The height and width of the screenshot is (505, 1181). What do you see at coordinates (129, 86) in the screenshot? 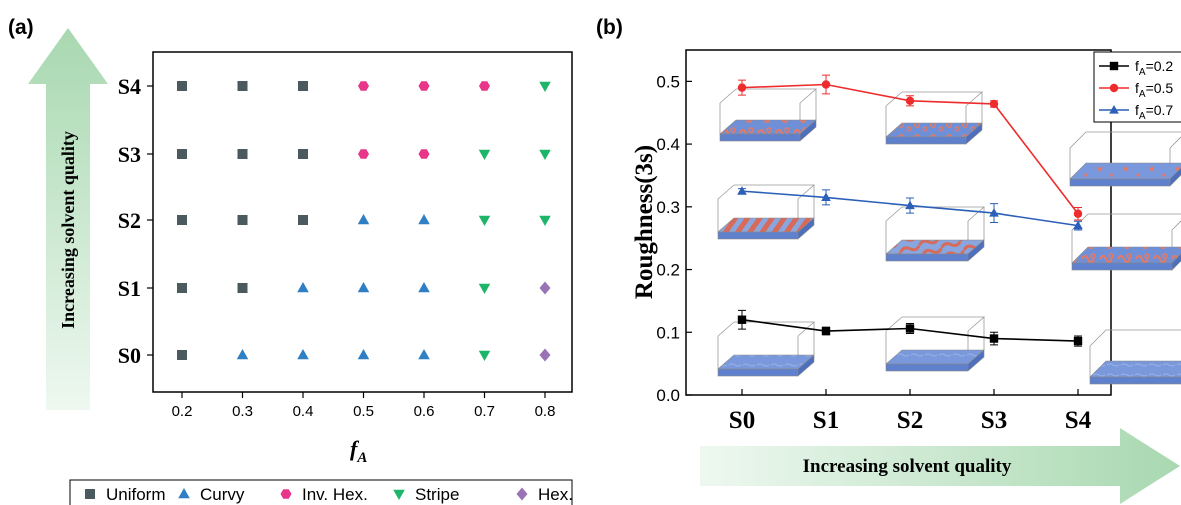
I see `y-tick-label: S4` at bounding box center [129, 86].